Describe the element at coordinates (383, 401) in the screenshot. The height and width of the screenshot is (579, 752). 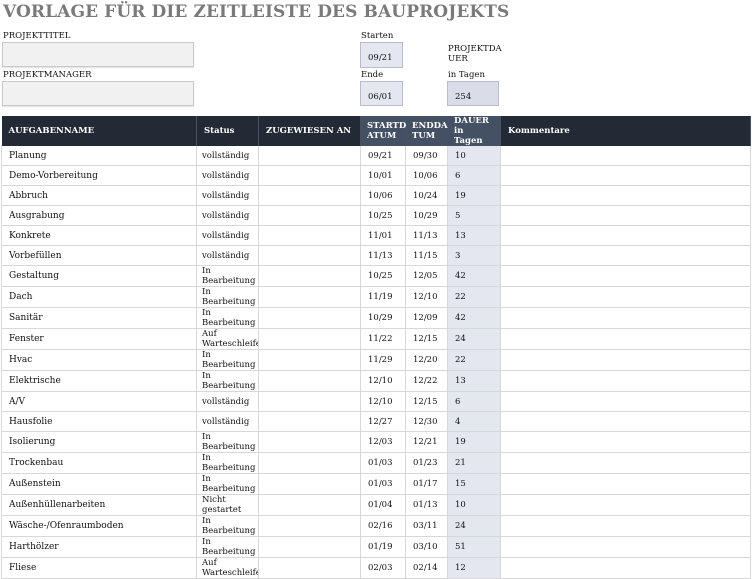
I see `start-date-cell: 12/10` at that location.